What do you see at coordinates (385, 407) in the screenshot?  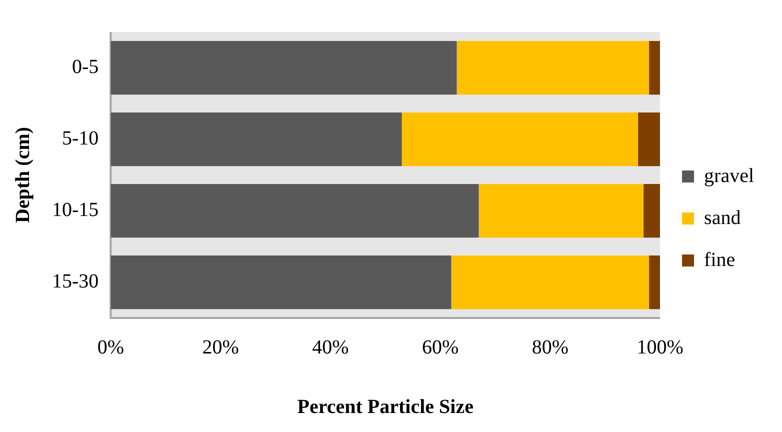 I see `x-axis-title: Percent Particle Size` at bounding box center [385, 407].